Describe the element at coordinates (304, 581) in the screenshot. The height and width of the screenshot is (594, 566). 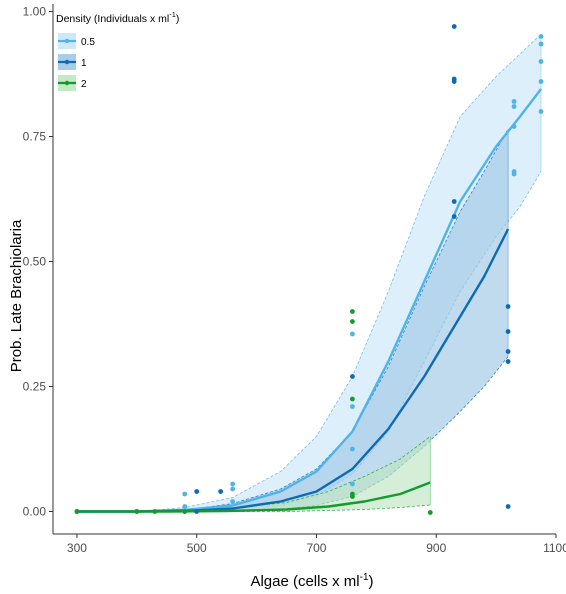
I see `x-axis-title-main: Algae (cells x ml` at that location.